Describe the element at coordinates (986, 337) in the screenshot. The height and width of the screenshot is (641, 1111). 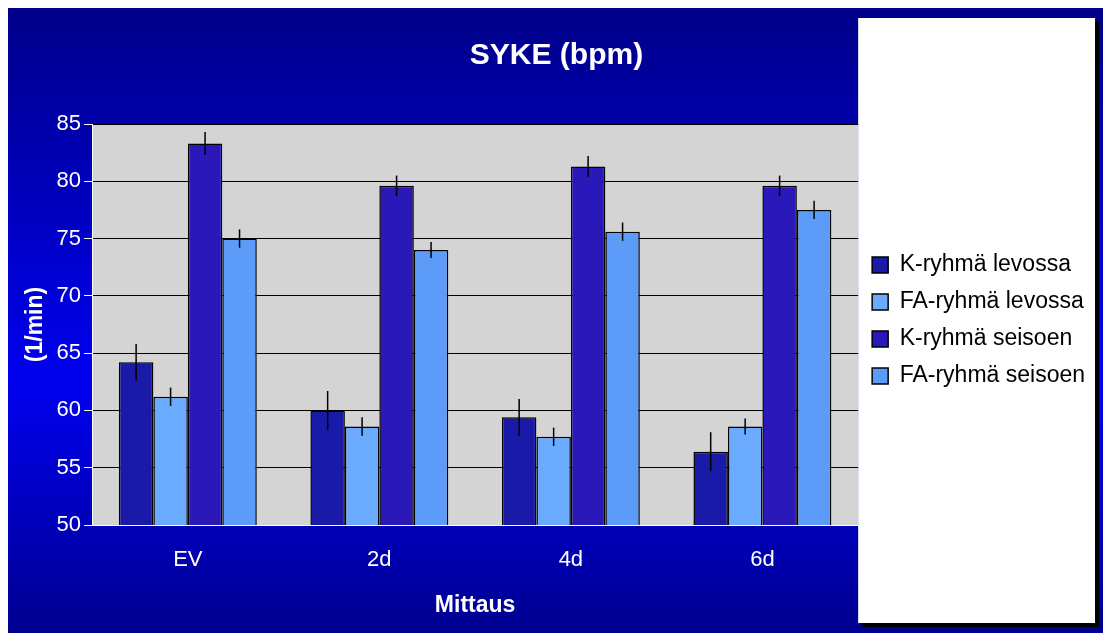
I see `legend-label: K-ryhmä seisoen` at that location.